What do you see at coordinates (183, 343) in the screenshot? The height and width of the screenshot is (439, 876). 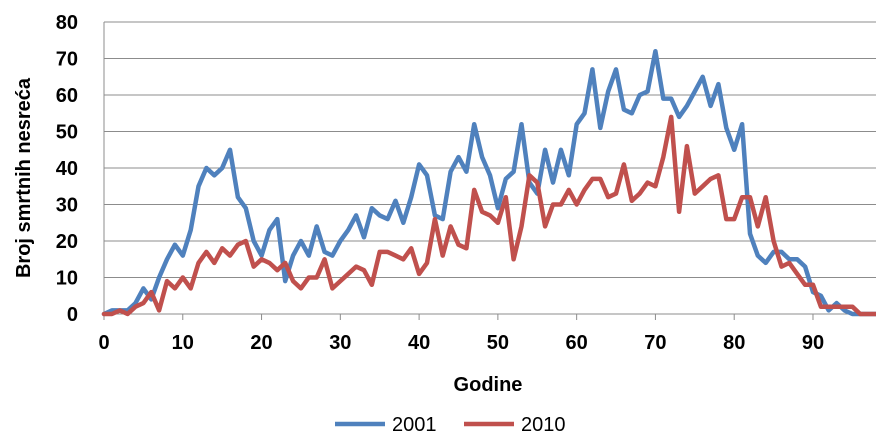 I see `x-tick-label: 10` at bounding box center [183, 343].